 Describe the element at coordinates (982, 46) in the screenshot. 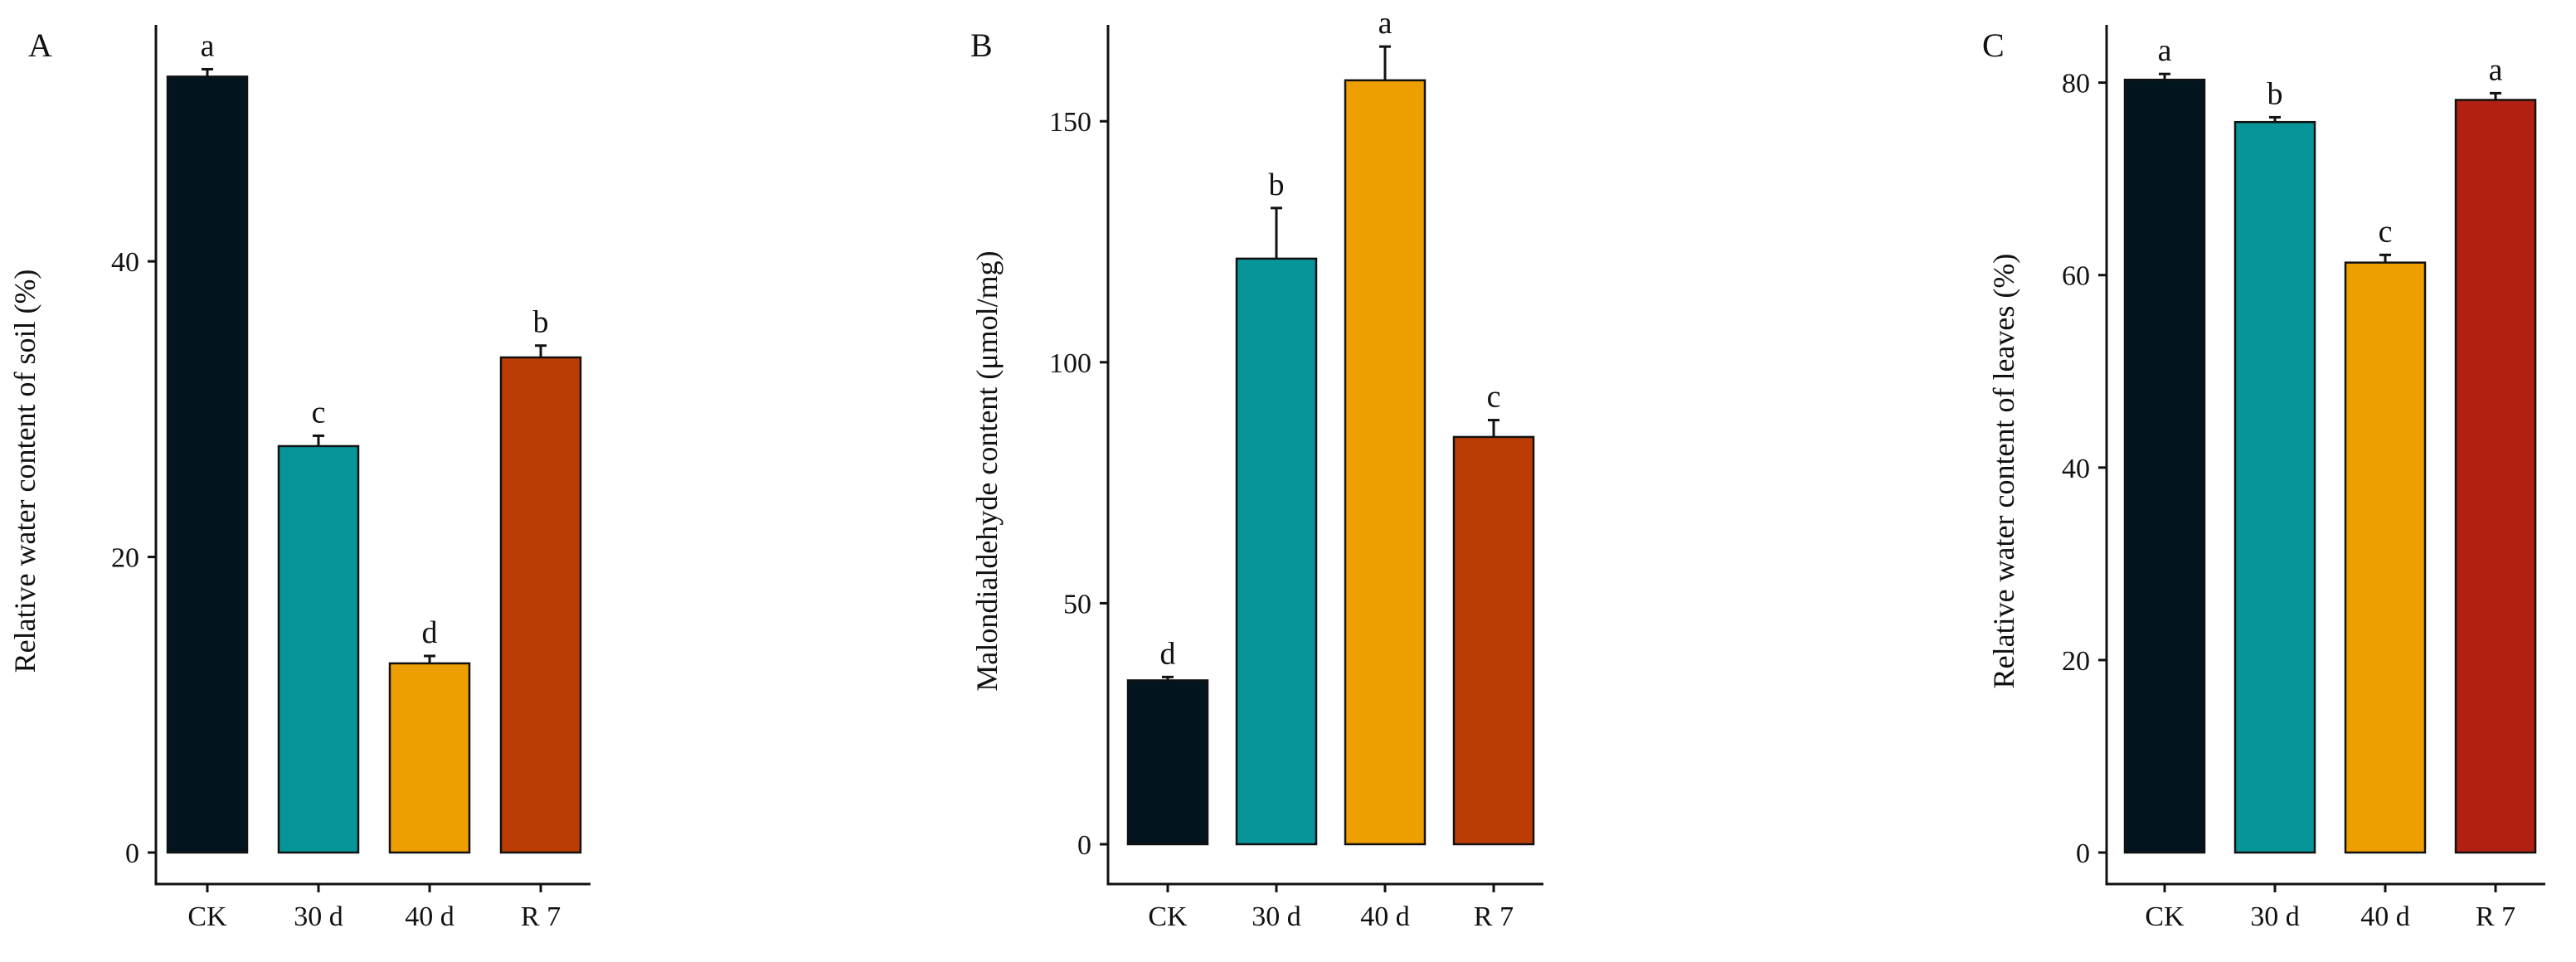

I see `panel-letter: B` at that location.